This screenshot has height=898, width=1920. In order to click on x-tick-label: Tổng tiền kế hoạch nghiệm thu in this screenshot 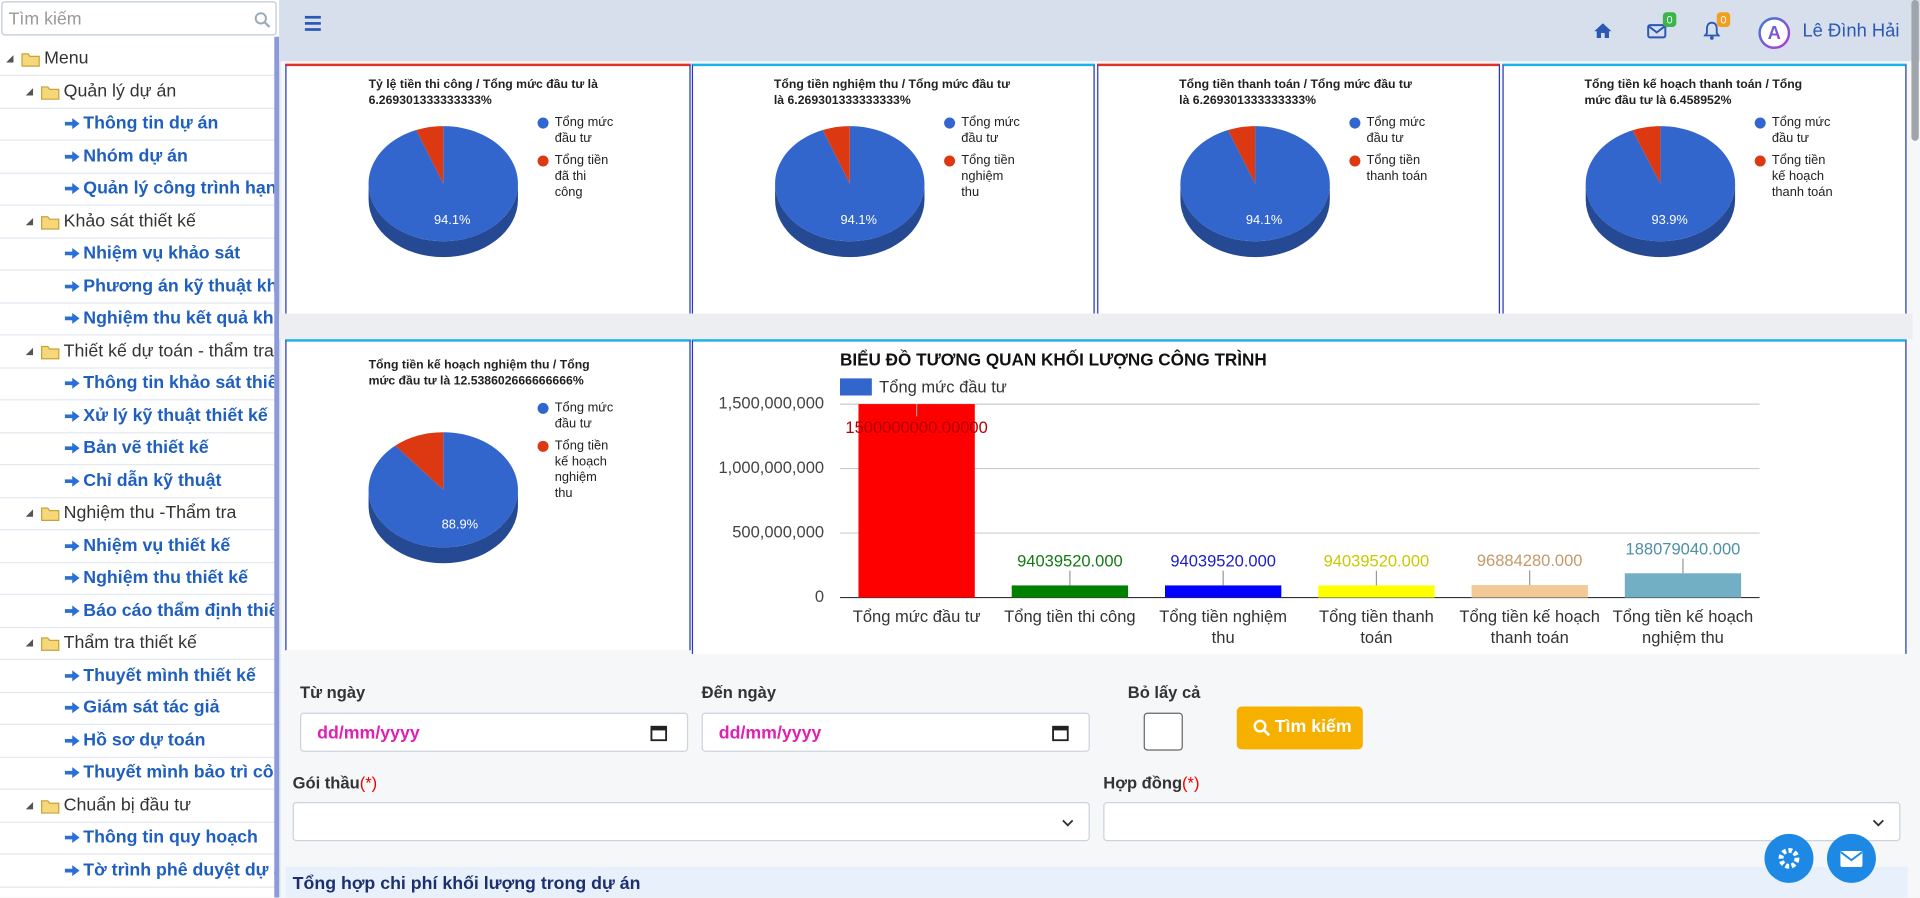, I will do `click(1683, 627)`.